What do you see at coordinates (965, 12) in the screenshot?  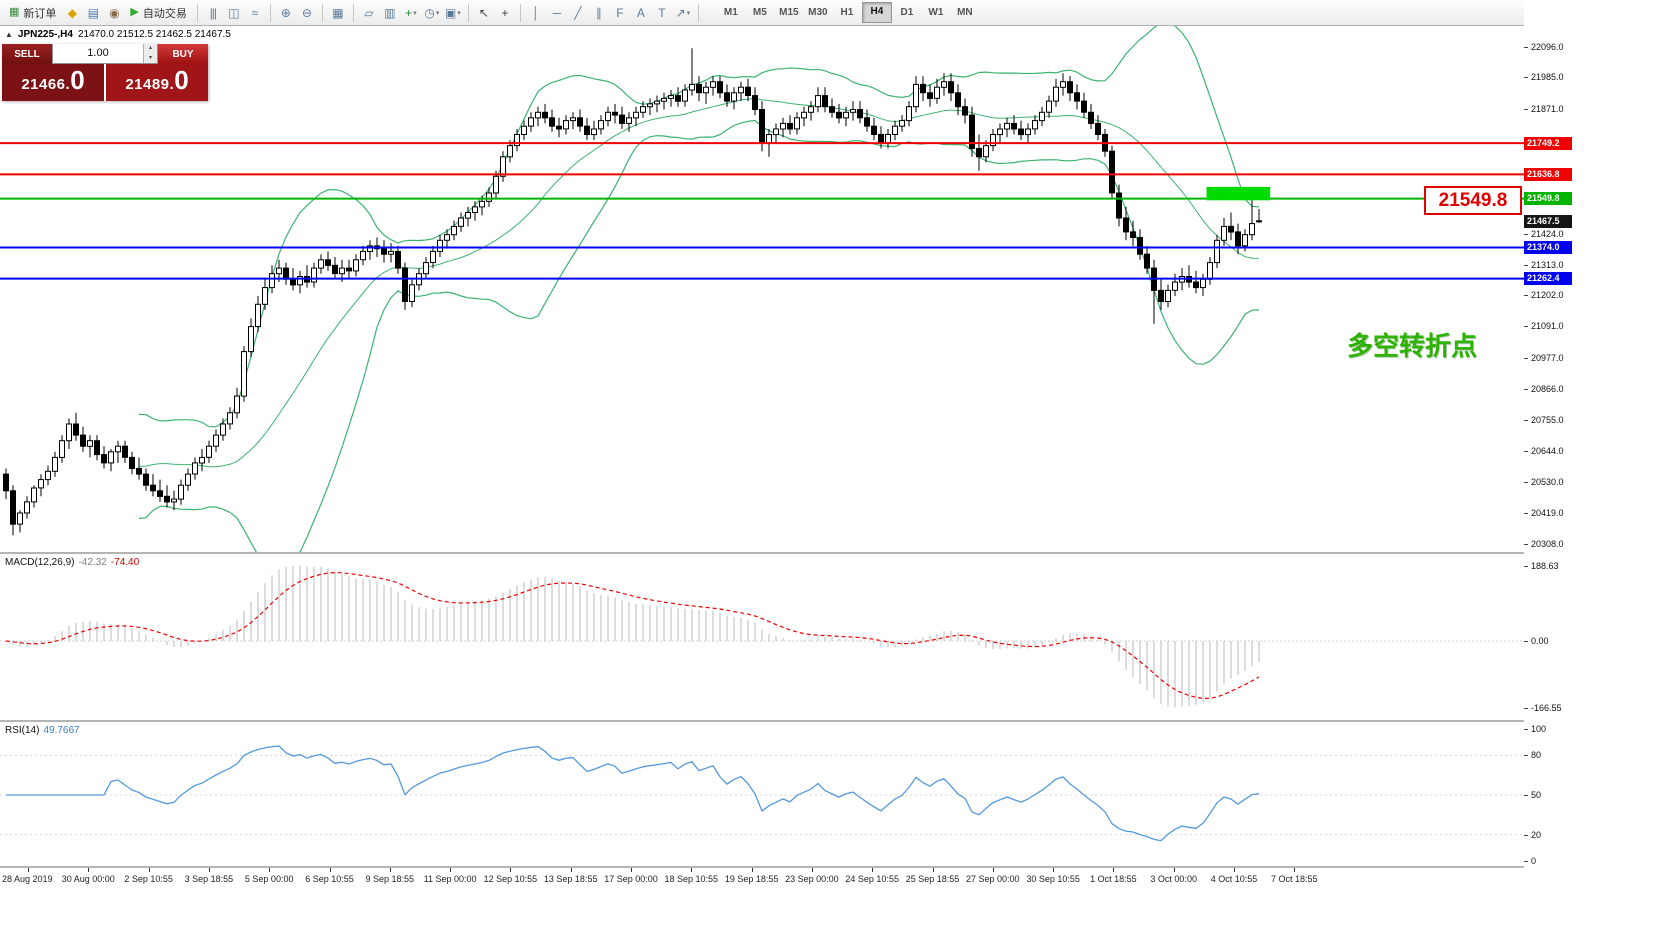 I see `timeframe-mn-button: MN` at bounding box center [965, 12].